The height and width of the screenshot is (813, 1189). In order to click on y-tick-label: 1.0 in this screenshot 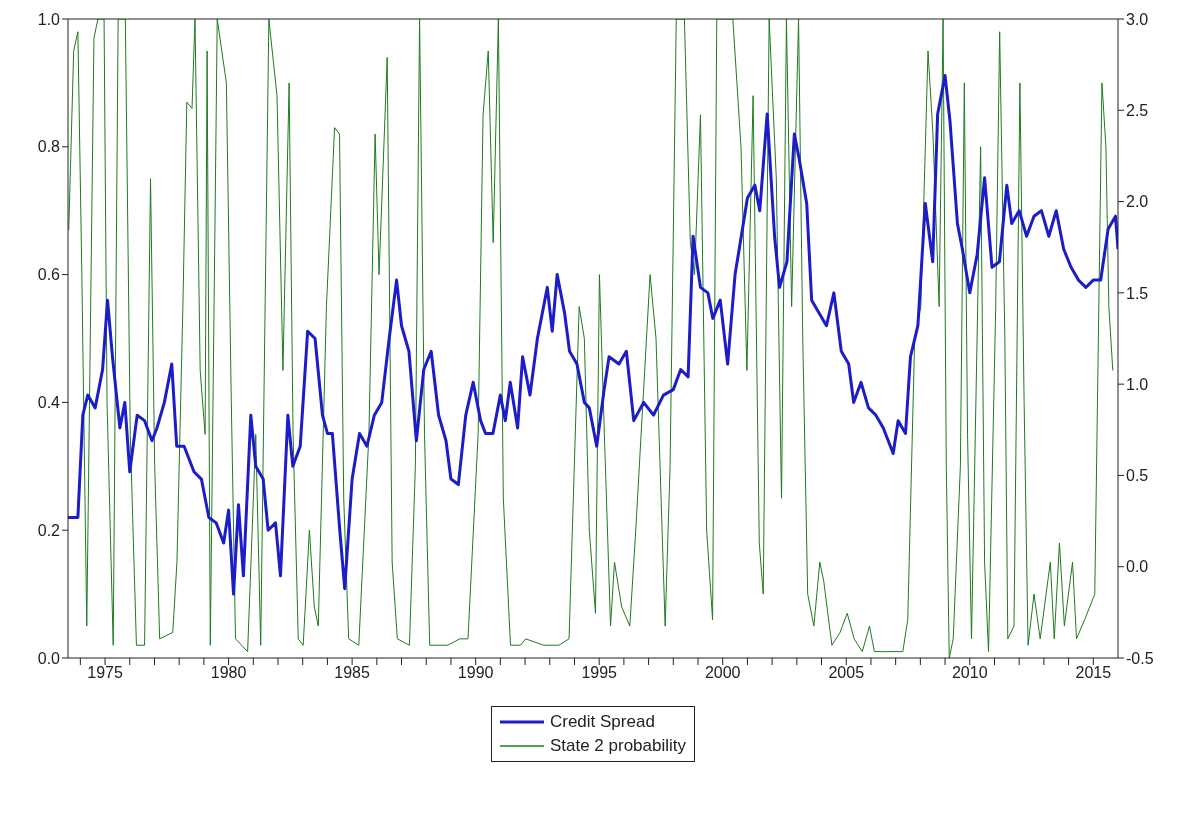, I will do `click(49, 19)`.